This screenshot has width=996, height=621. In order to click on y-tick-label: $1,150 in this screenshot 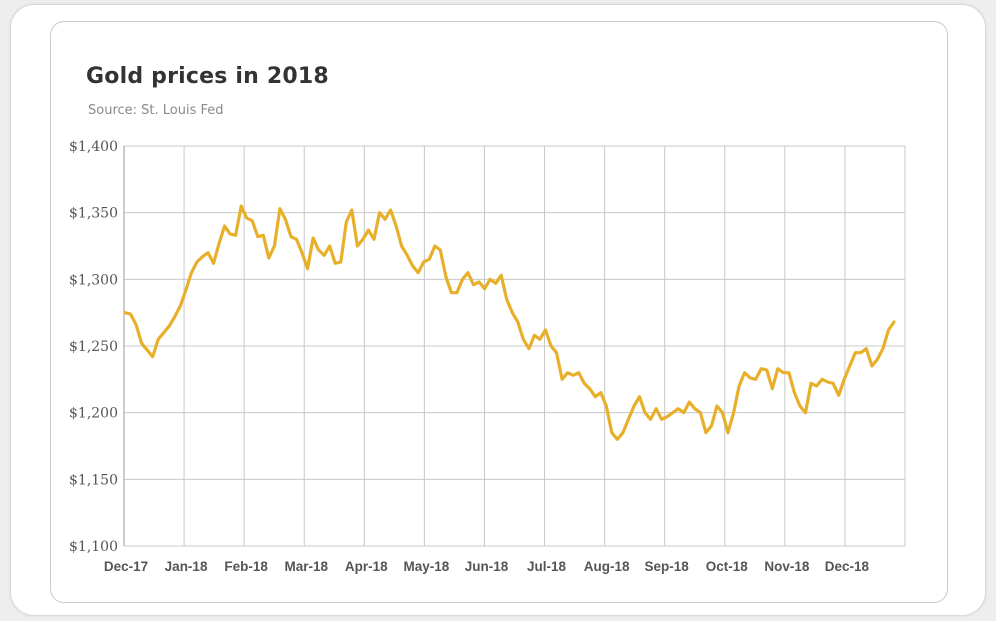, I will do `click(93, 480)`.